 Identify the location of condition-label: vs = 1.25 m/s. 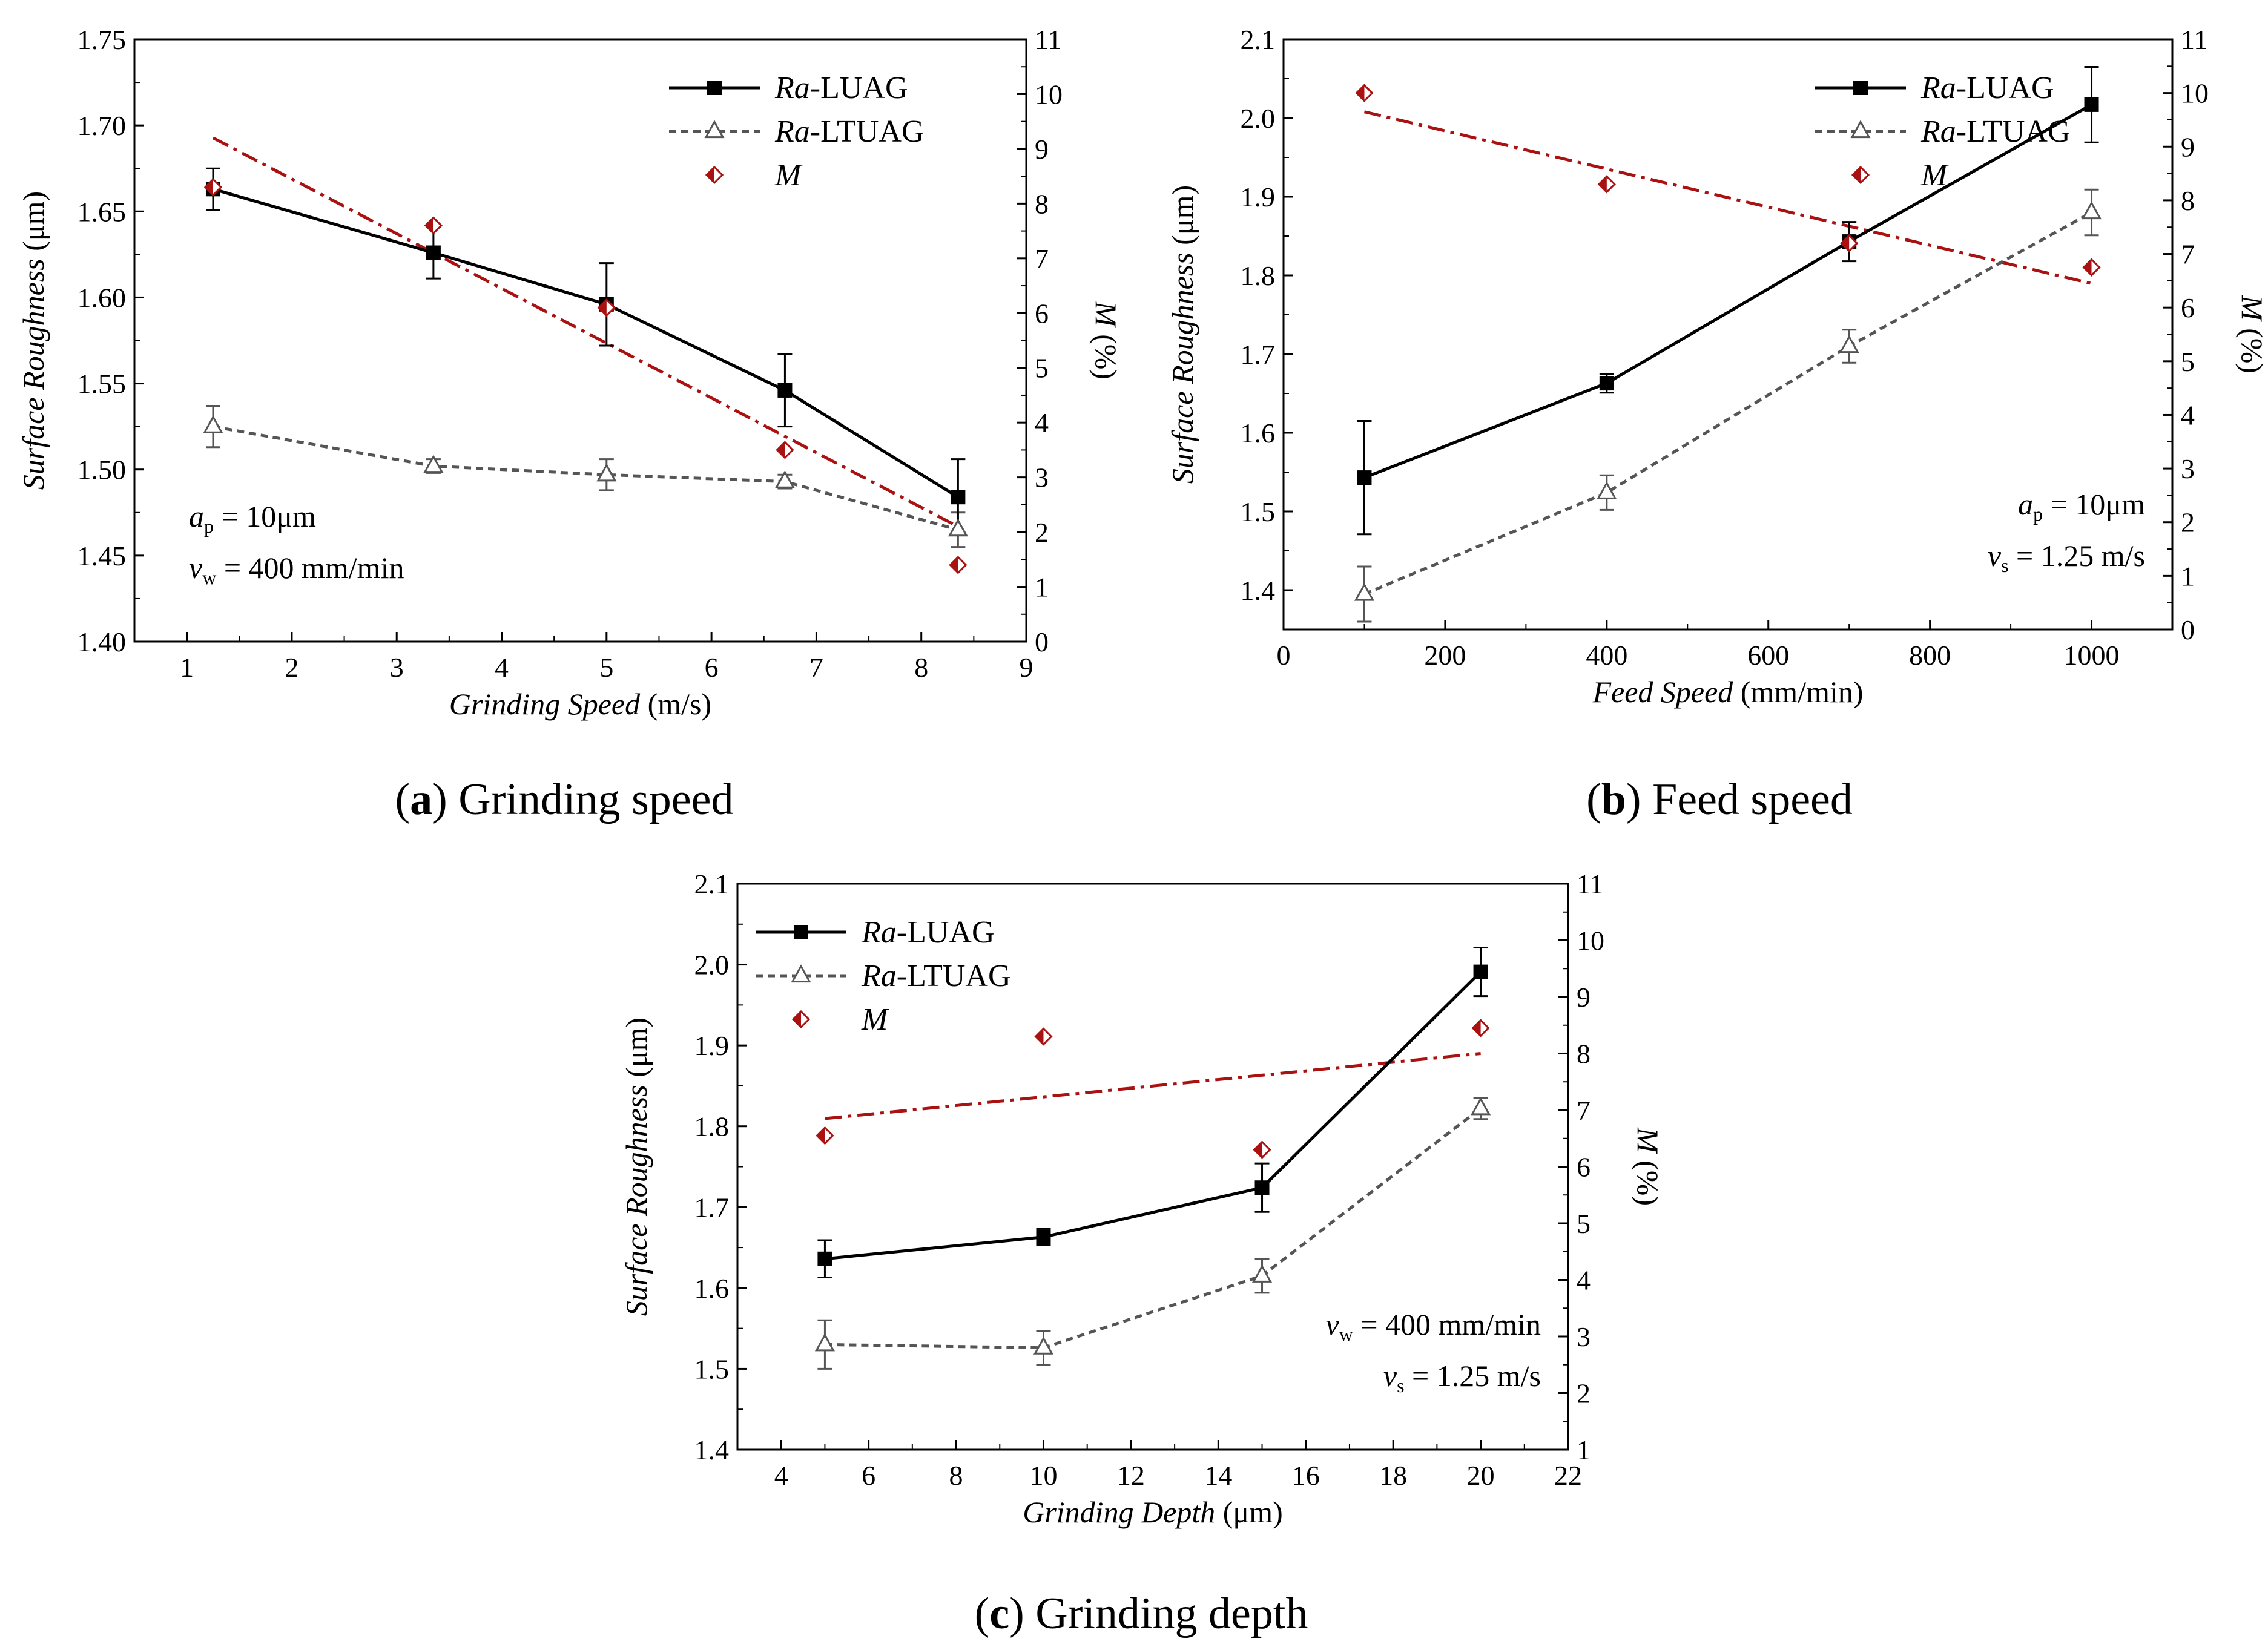
(1462, 1377).